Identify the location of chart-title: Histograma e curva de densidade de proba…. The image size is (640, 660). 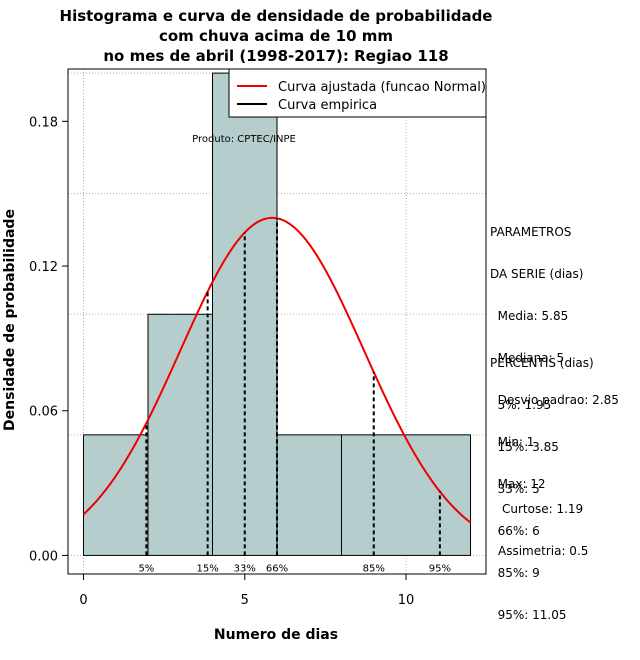
(276, 36).